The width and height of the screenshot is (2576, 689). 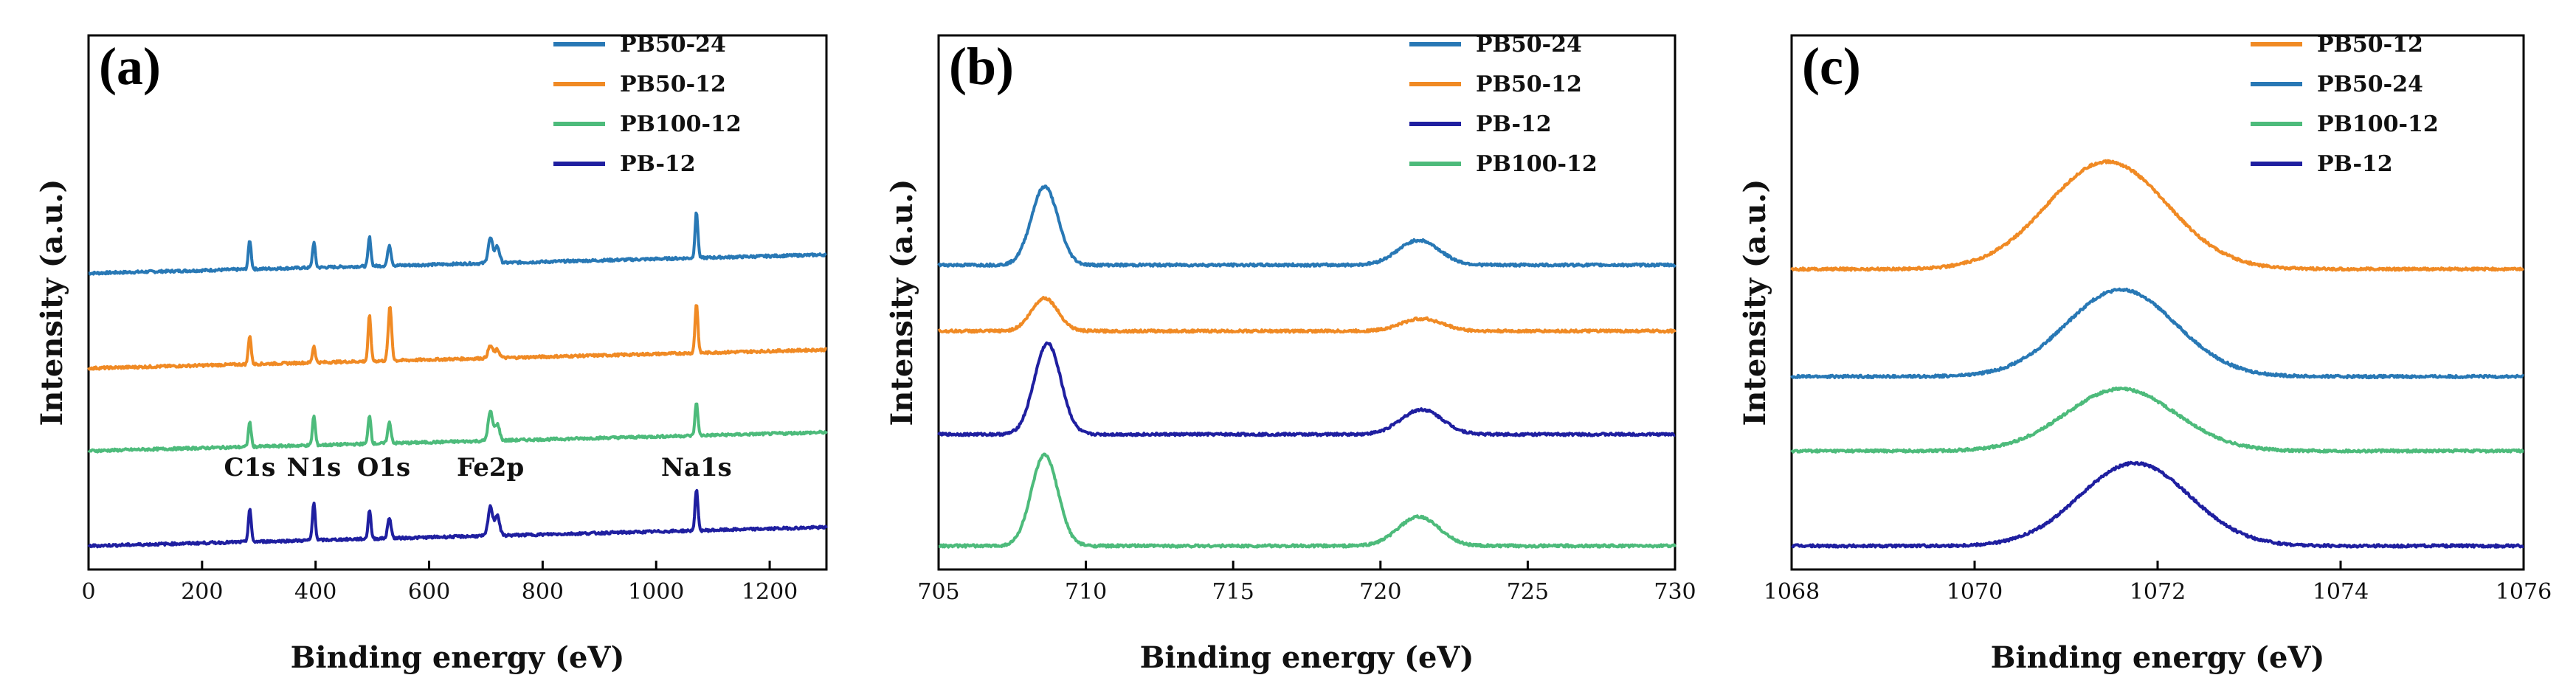 What do you see at coordinates (770, 592) in the screenshot?
I see `x-tick-label: 1200` at bounding box center [770, 592].